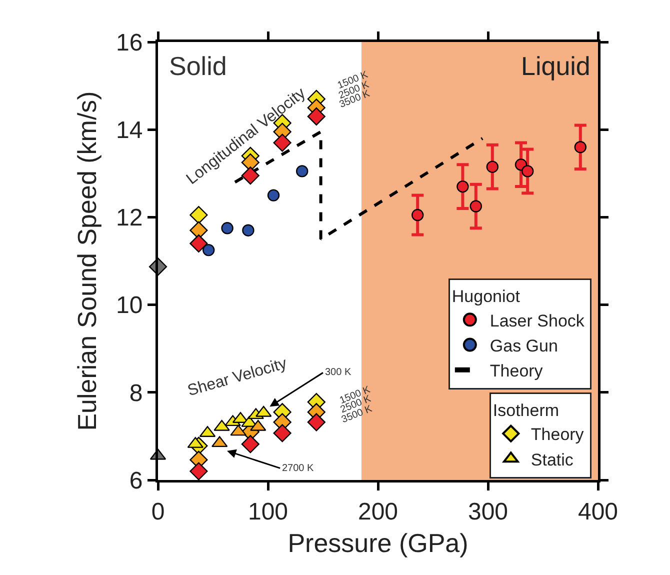 This screenshot has height=575, width=670. What do you see at coordinates (555, 66) in the screenshot?
I see `band-label: Liquid` at bounding box center [555, 66].